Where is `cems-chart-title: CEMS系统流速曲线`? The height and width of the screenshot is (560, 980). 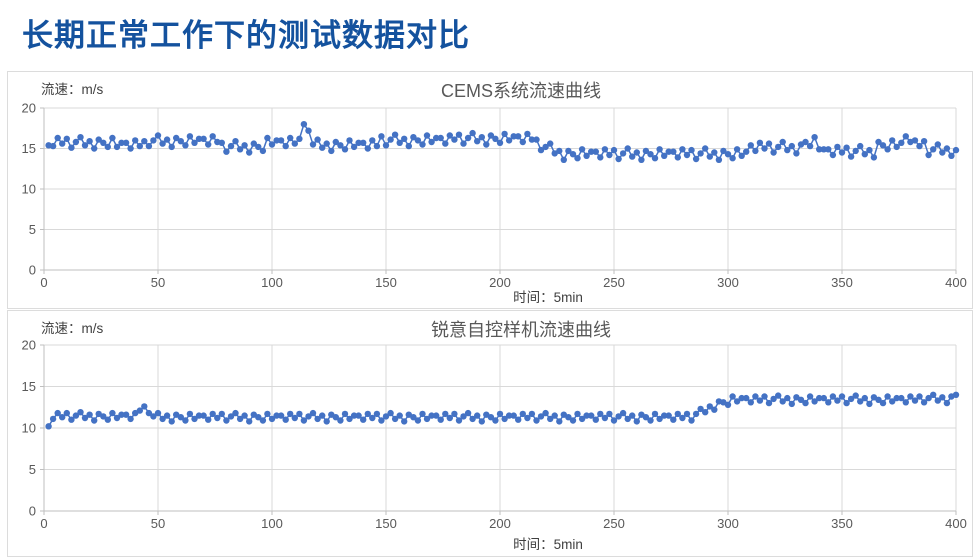
cems-chart-title: CEMS系统流速曲线 is located at coordinates (521, 91).